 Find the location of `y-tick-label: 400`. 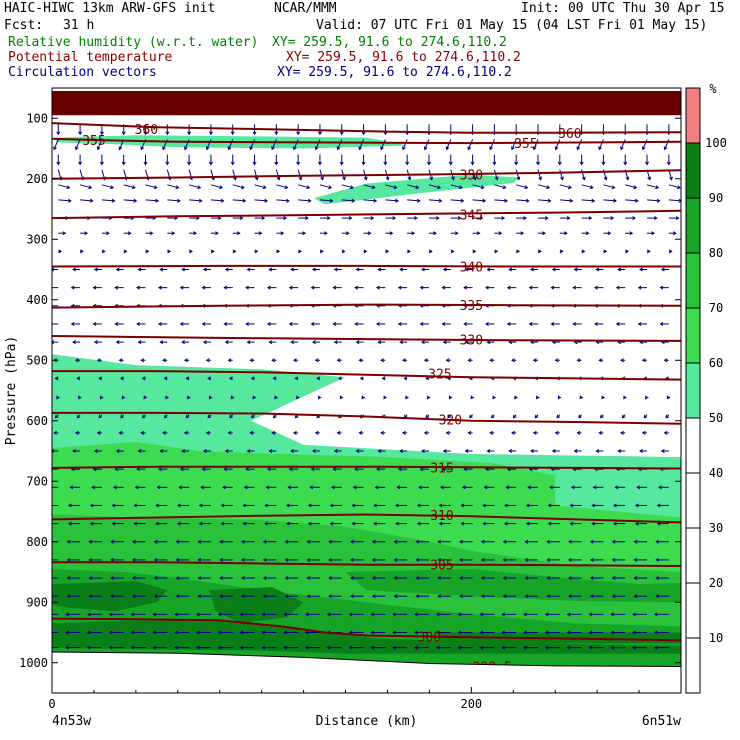

y-tick-label: 400 is located at coordinates (37, 300).